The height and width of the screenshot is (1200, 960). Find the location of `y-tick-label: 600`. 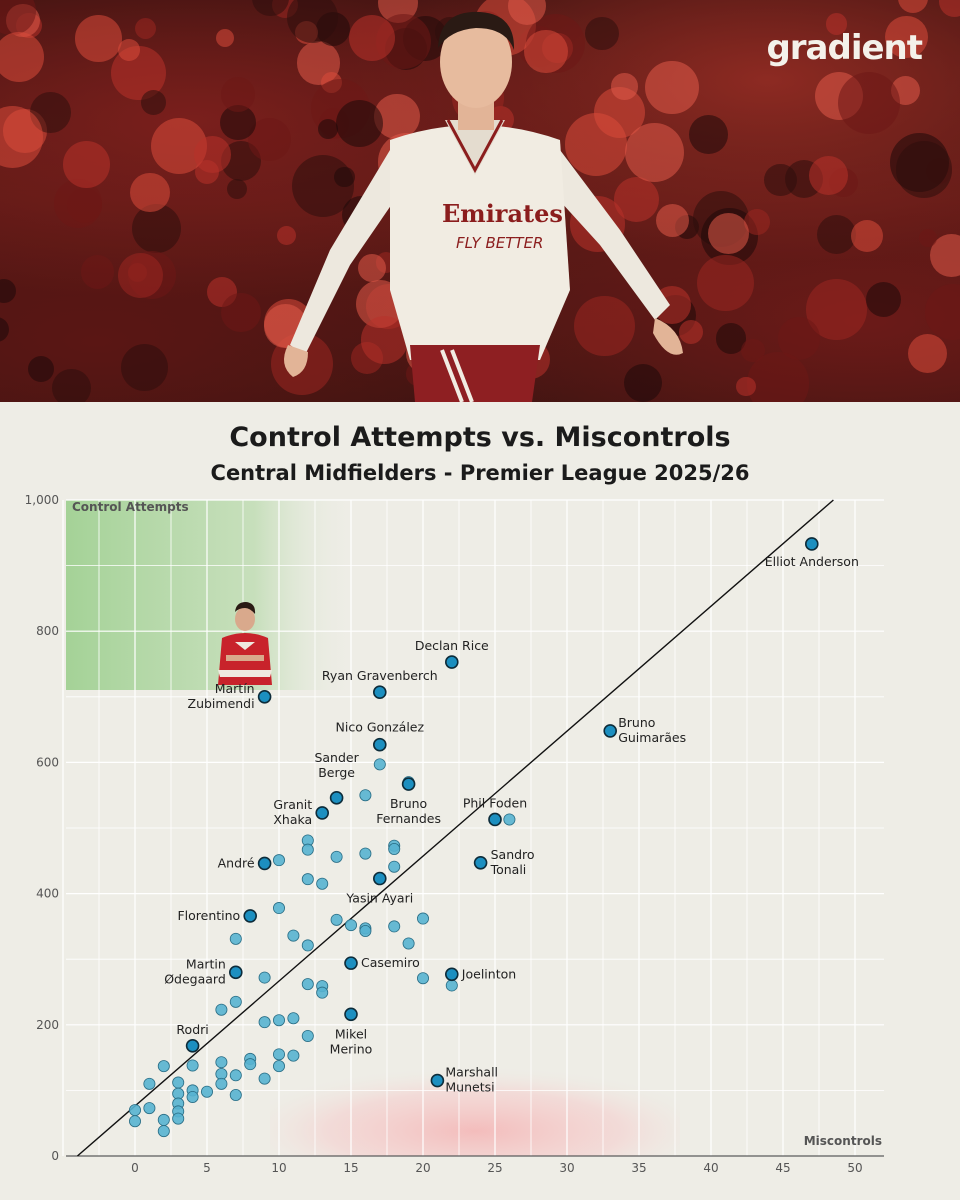

y-tick-label: 600 is located at coordinates (47, 762).